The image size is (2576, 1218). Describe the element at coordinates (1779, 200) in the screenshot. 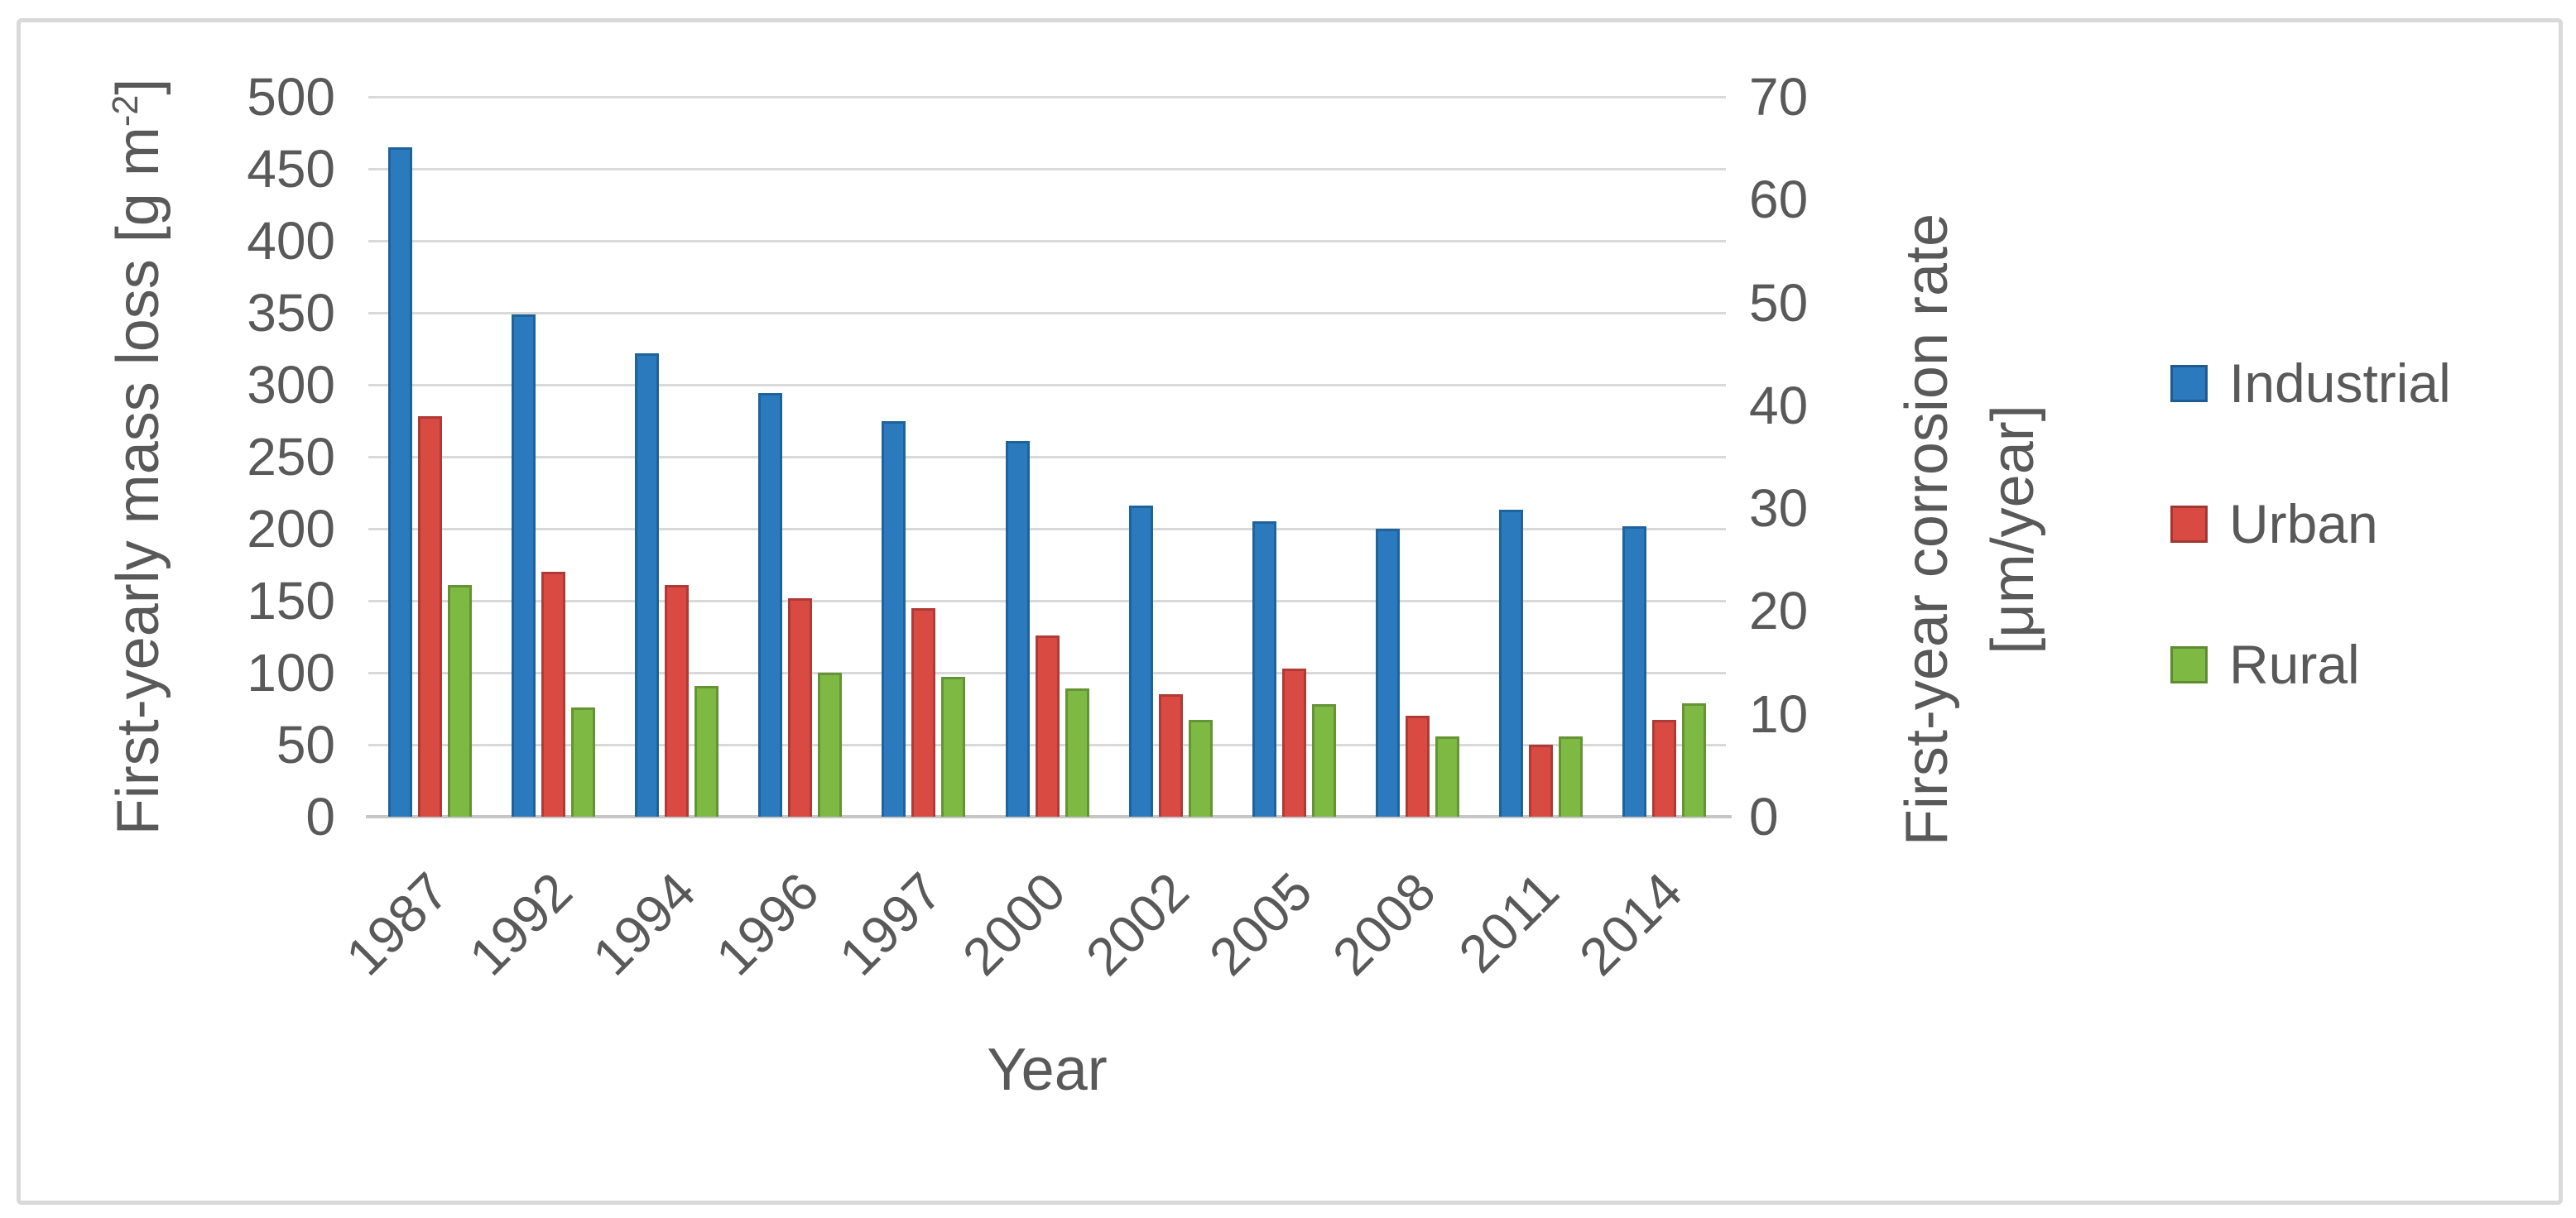

I see `y-tick-label-right: 60` at that location.